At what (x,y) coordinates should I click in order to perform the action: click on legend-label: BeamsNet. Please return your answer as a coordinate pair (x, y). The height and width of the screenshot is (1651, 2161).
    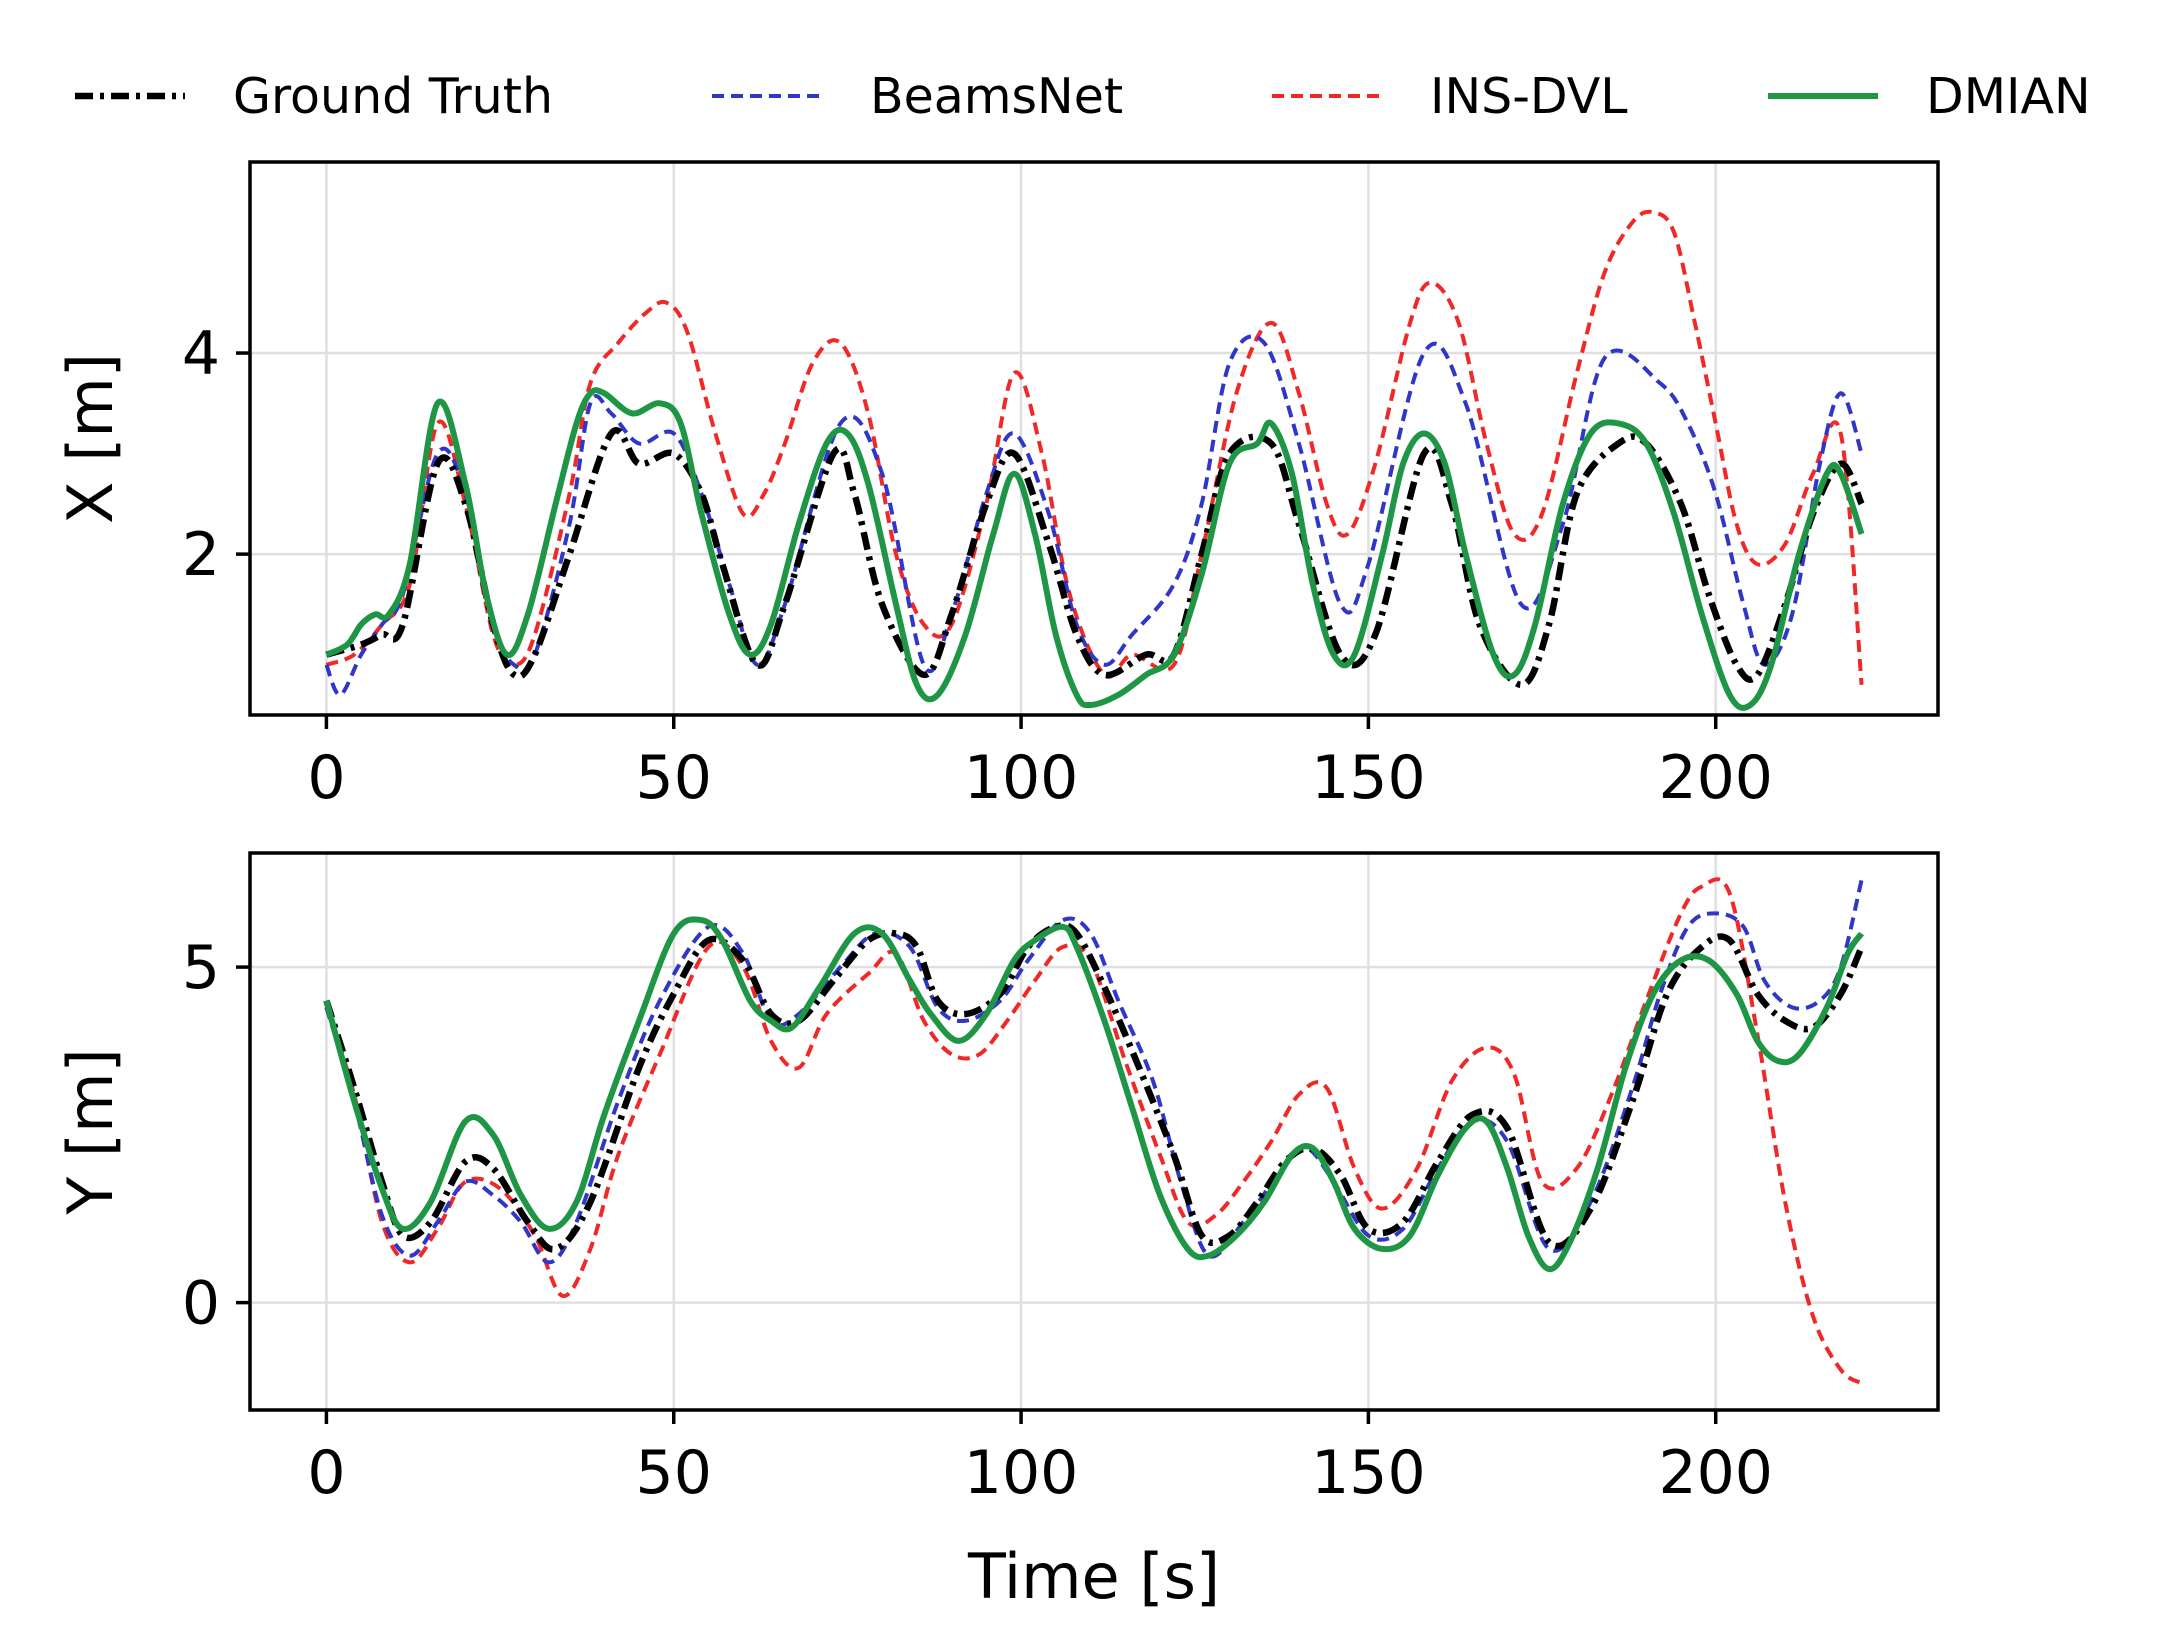
    Looking at the image, I should click on (996, 96).